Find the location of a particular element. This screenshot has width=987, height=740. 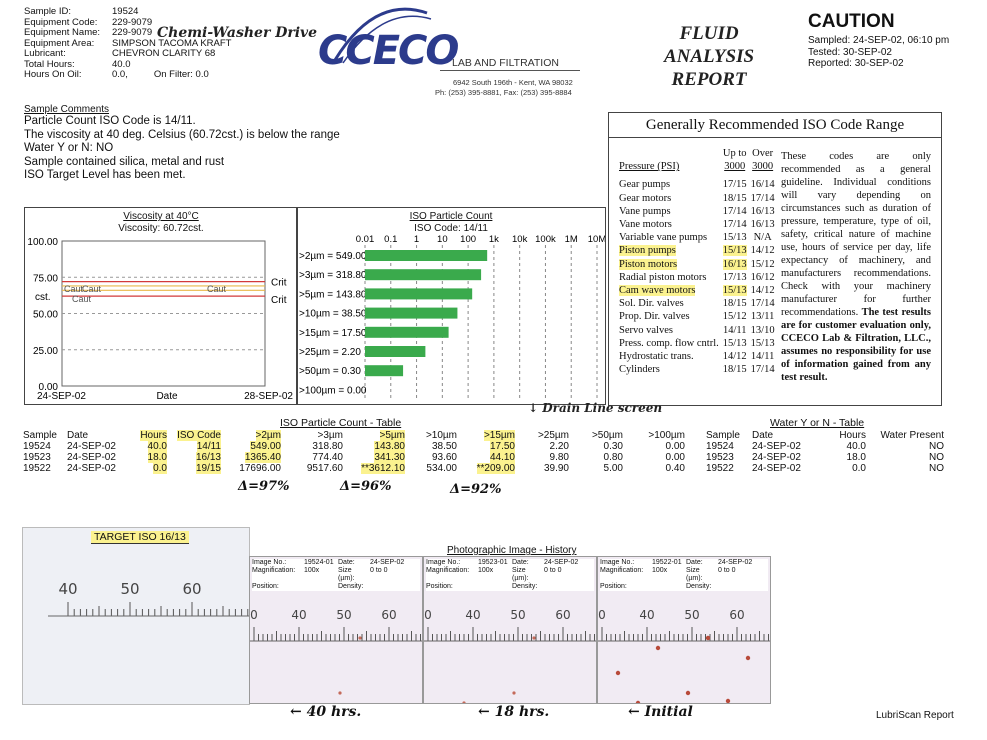

header-value: CHEVRON CLARITY 68 is located at coordinates (164, 53).